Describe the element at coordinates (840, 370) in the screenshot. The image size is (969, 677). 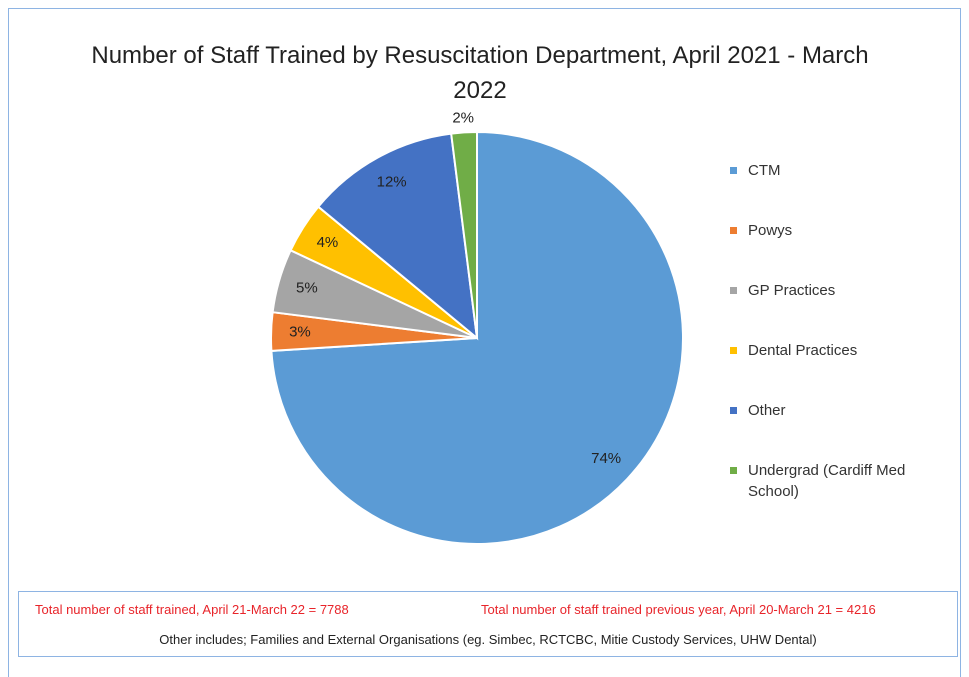
I see `legend-item: Dental Practices` at that location.